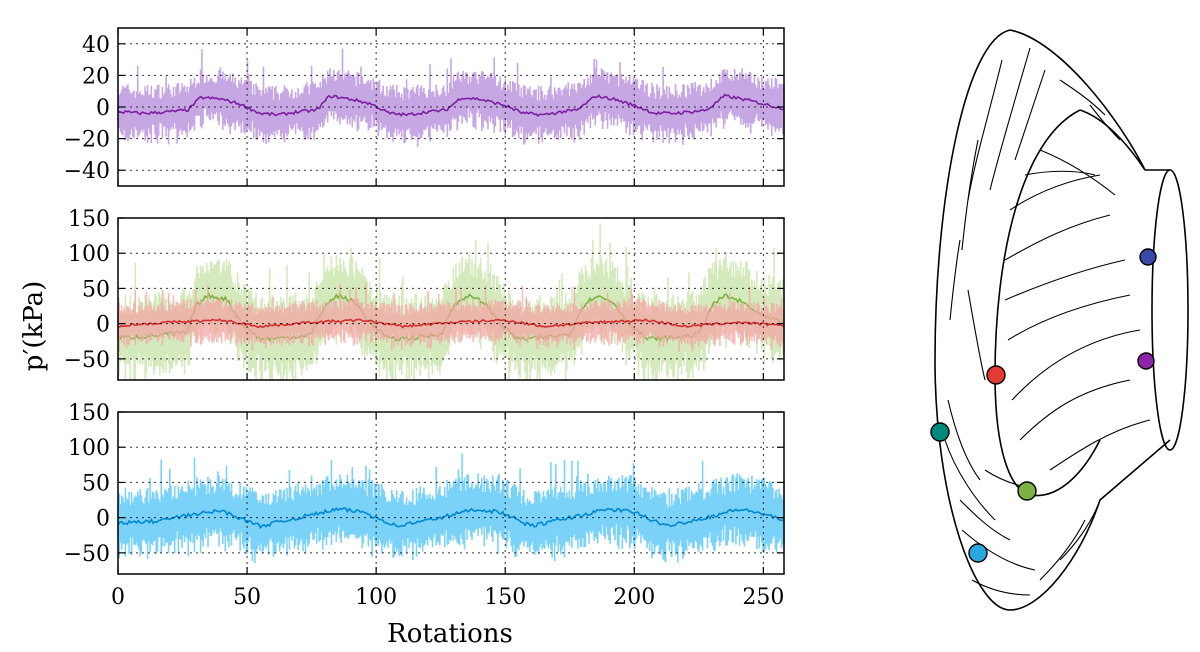 The image size is (1200, 652). I want to click on inner-hub-outline, so click(1047, 303).